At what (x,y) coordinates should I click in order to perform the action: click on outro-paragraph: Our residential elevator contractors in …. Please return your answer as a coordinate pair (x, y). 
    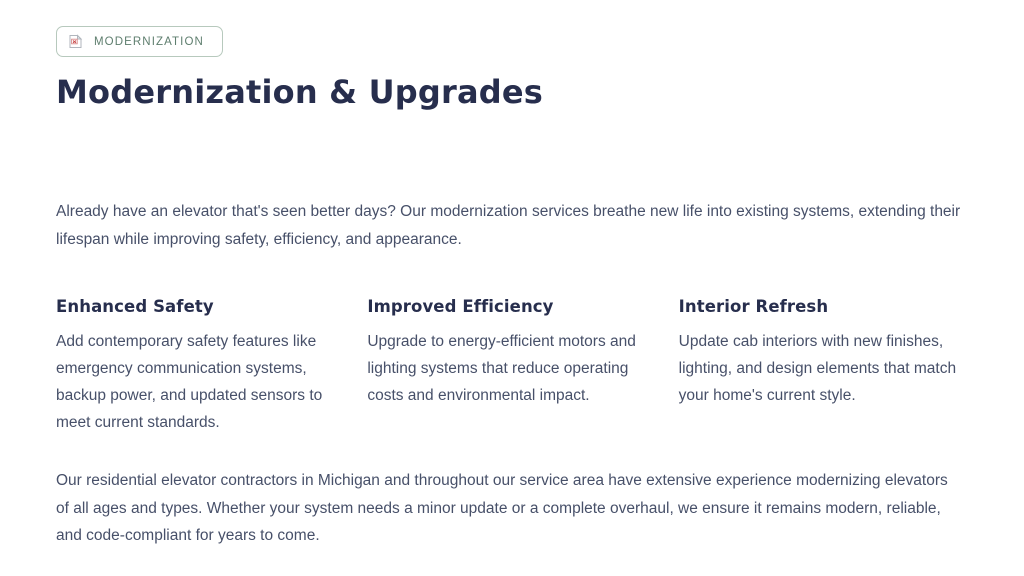
    Looking at the image, I should click on (502, 508).